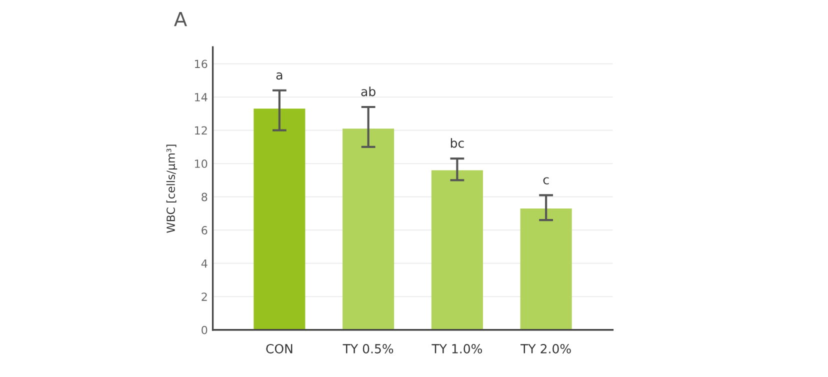 The image size is (828, 377). I want to click on y-axis-title: WBC [cells/μm³], so click(172, 188).